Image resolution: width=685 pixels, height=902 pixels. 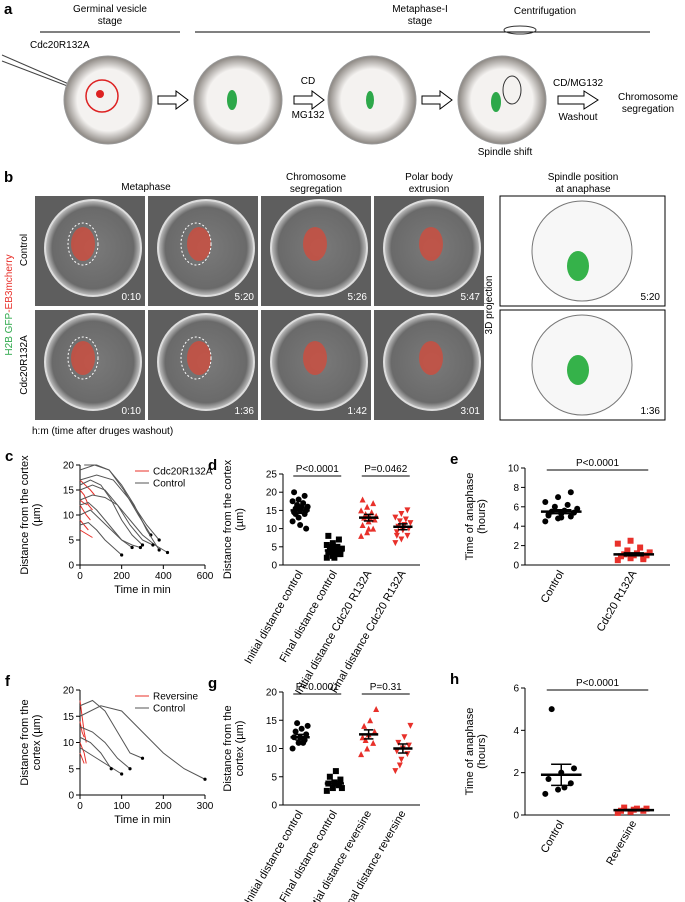 I want to click on y-tick-label: 15, so click(x=69, y=717).